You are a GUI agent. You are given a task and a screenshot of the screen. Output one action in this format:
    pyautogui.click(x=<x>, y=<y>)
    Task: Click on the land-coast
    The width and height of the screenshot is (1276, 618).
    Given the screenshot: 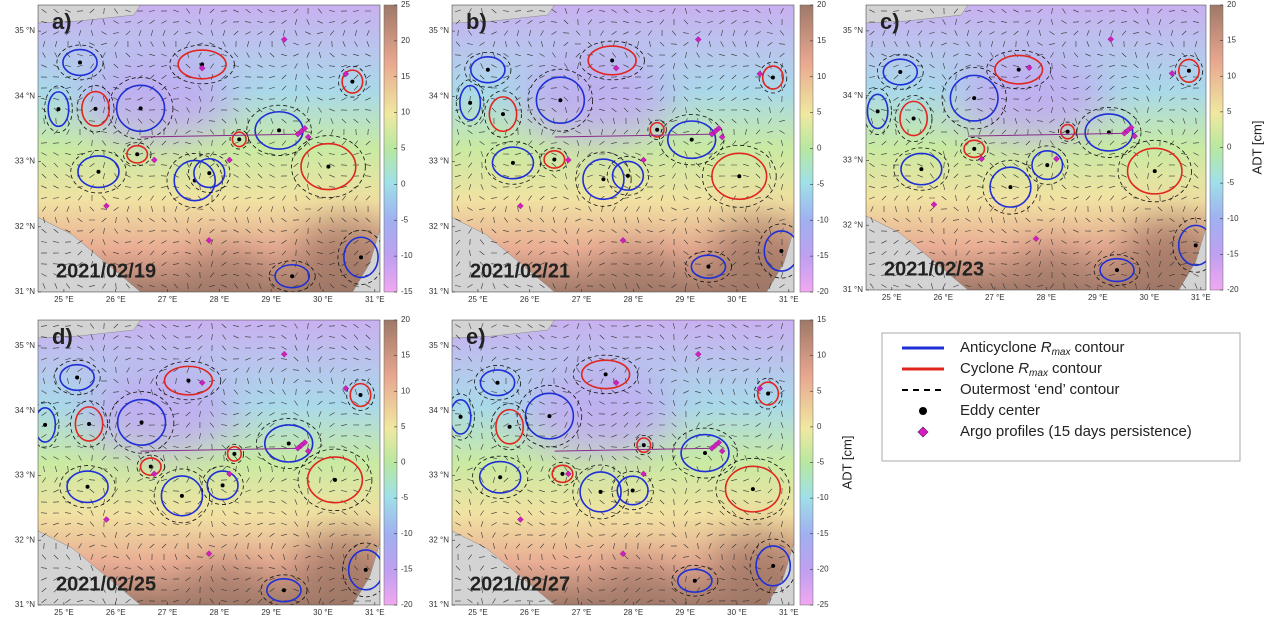 What is the action you would take?
    pyautogui.click(x=503, y=254)
    